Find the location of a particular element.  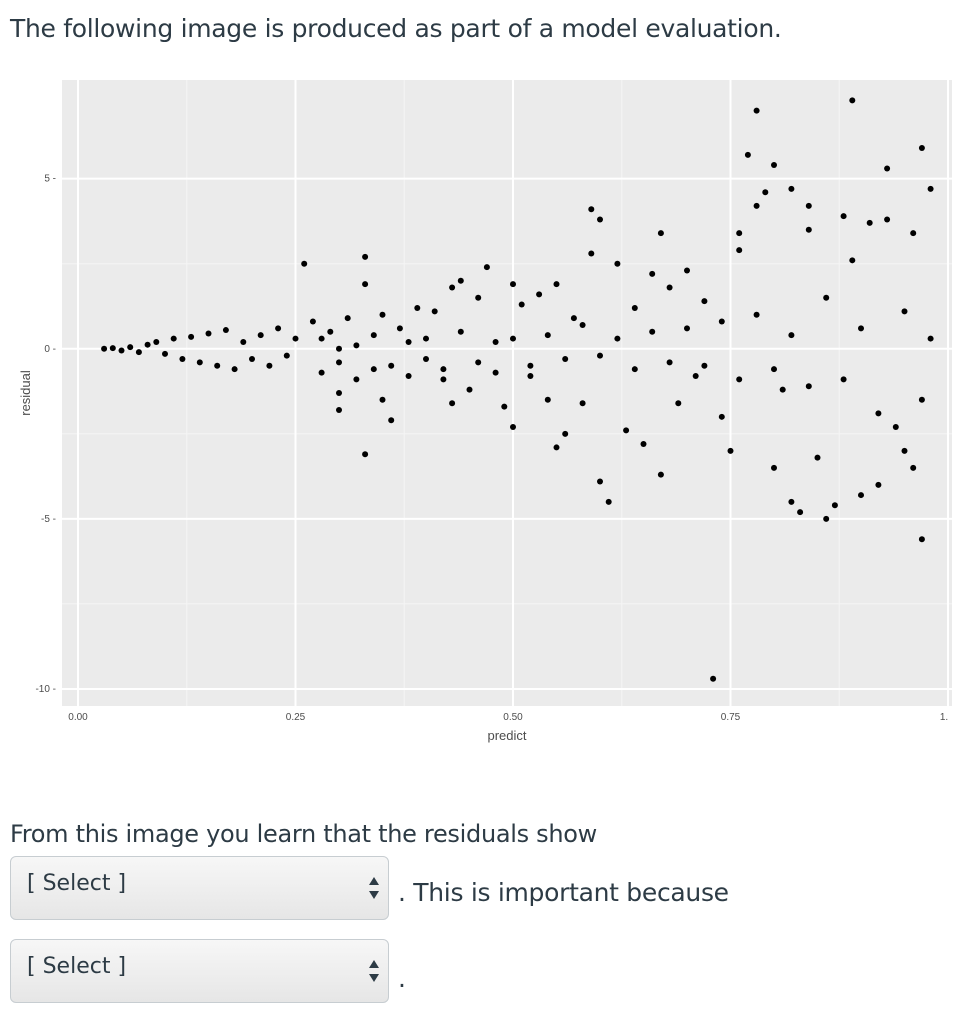

residual-pattern-select: [ Select ] is located at coordinates (199, 888).